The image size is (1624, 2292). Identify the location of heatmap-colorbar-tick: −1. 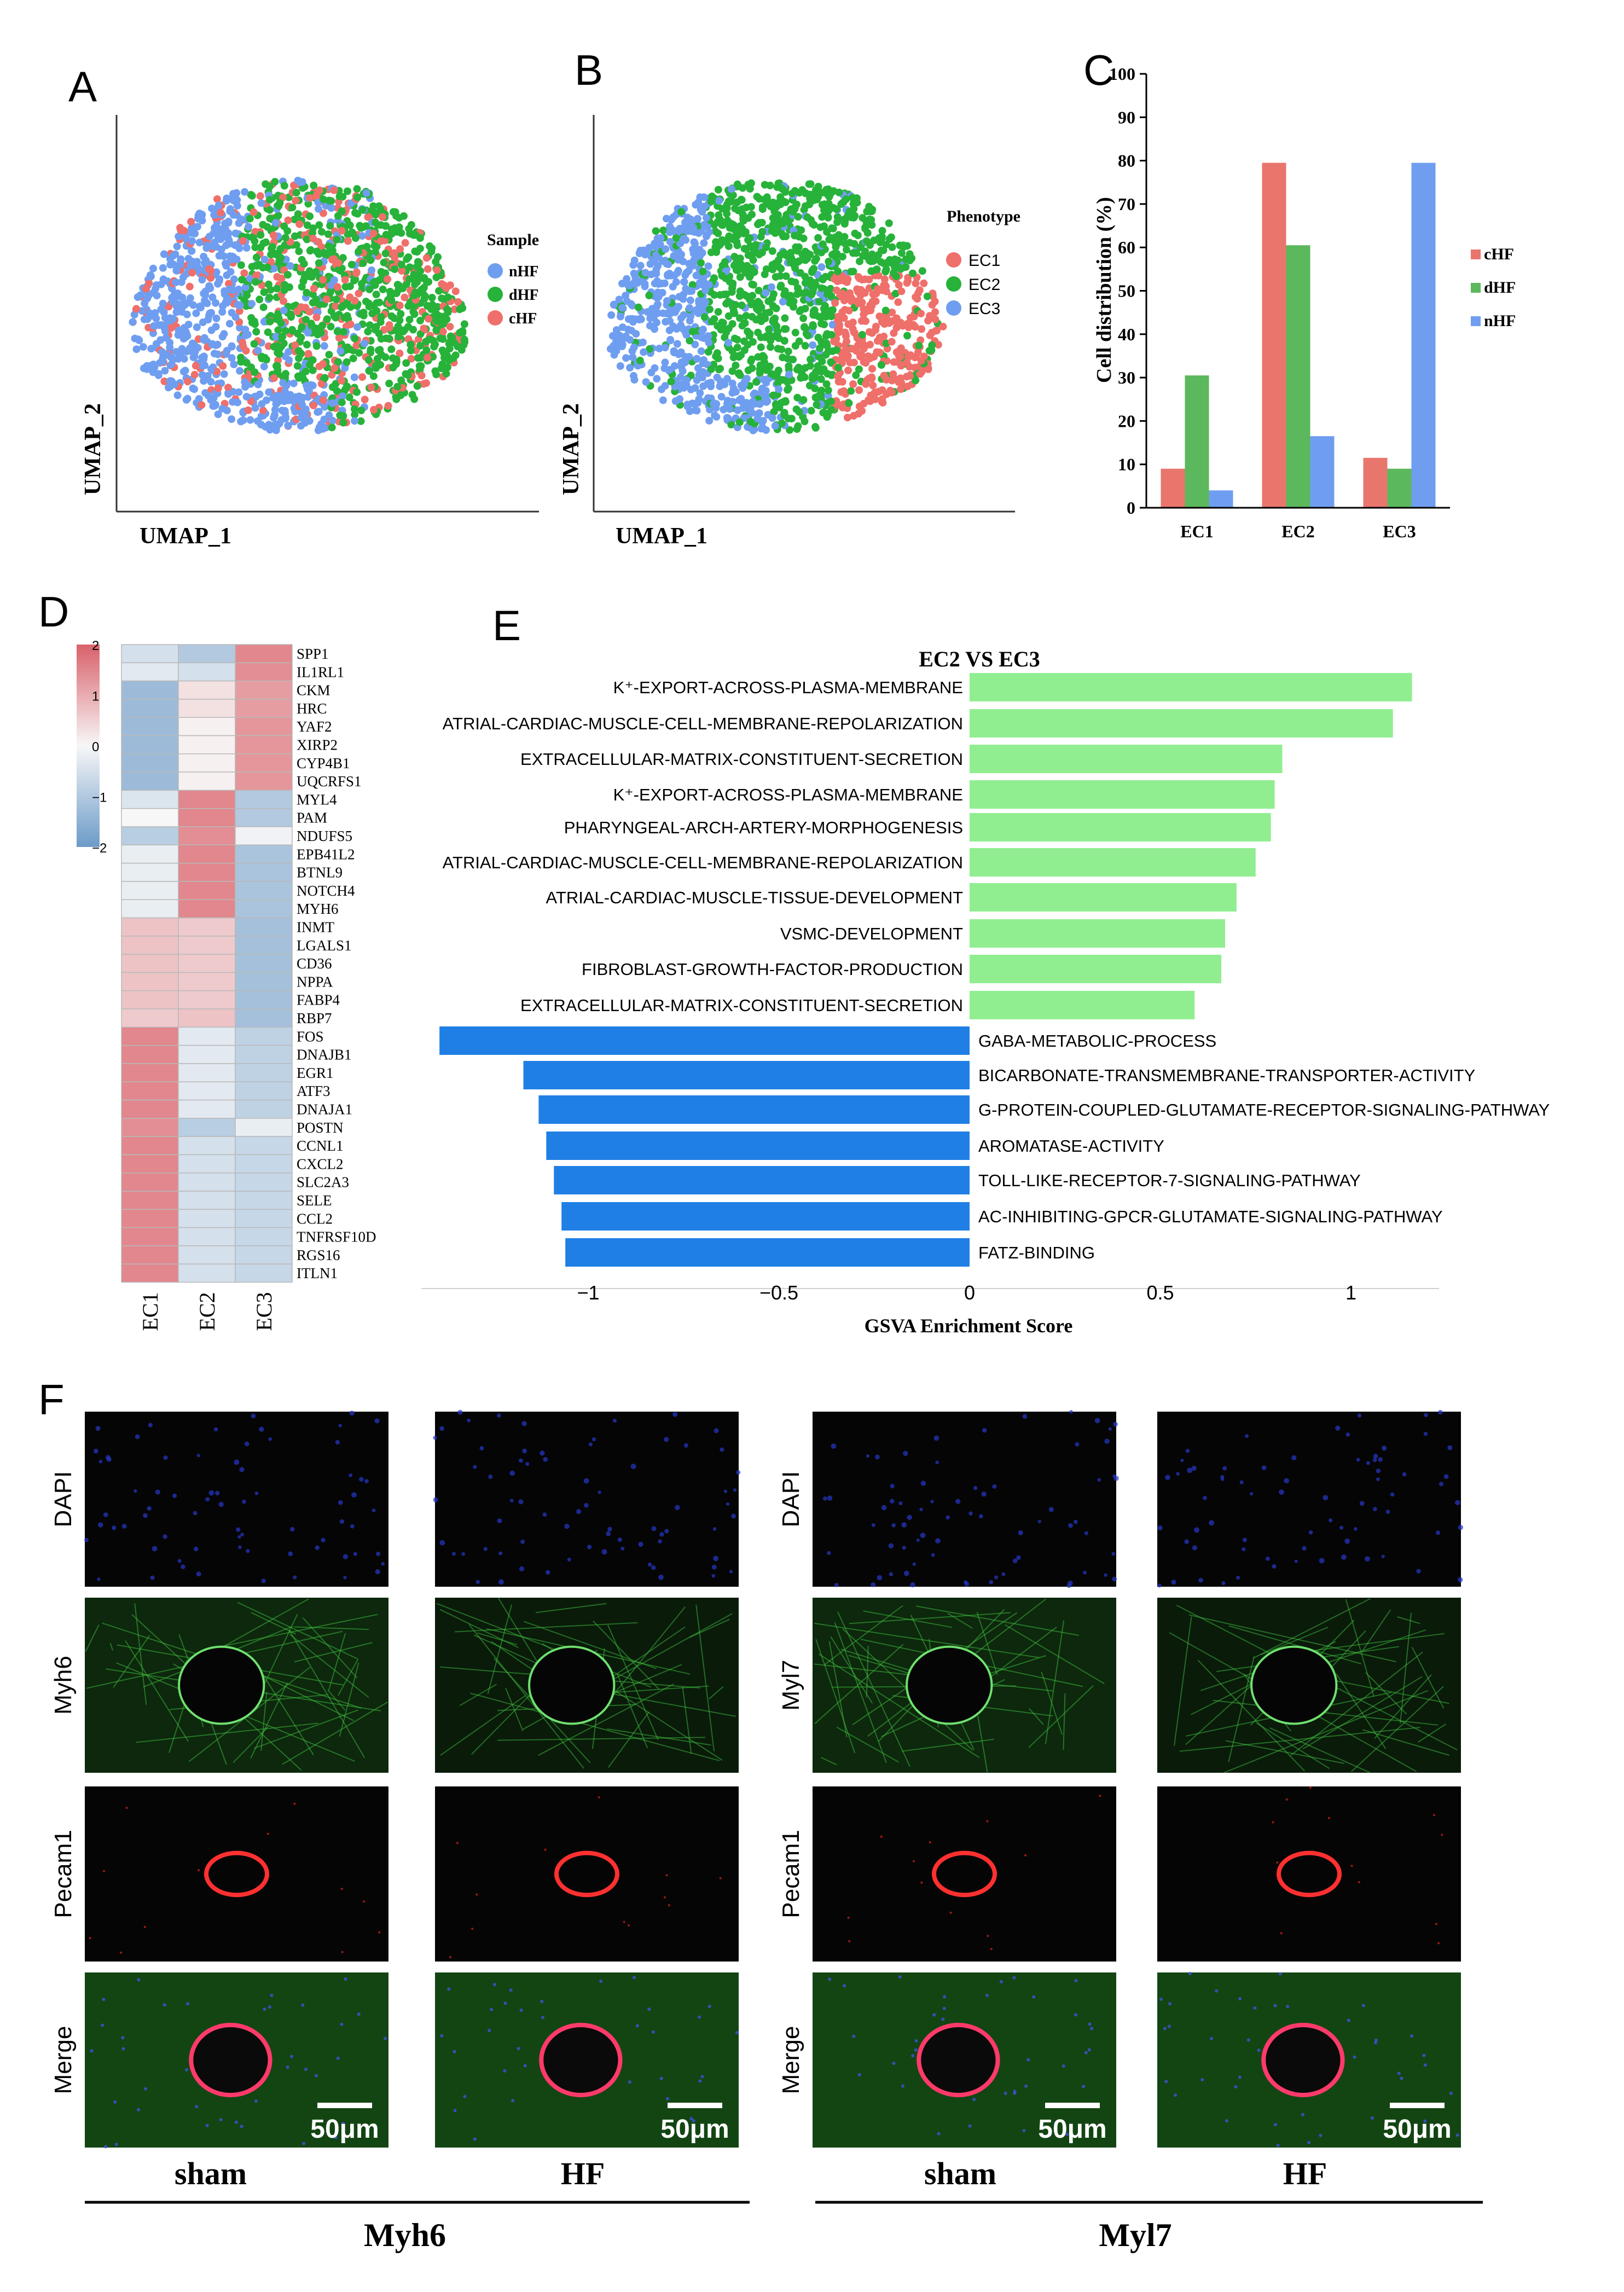
(100, 798).